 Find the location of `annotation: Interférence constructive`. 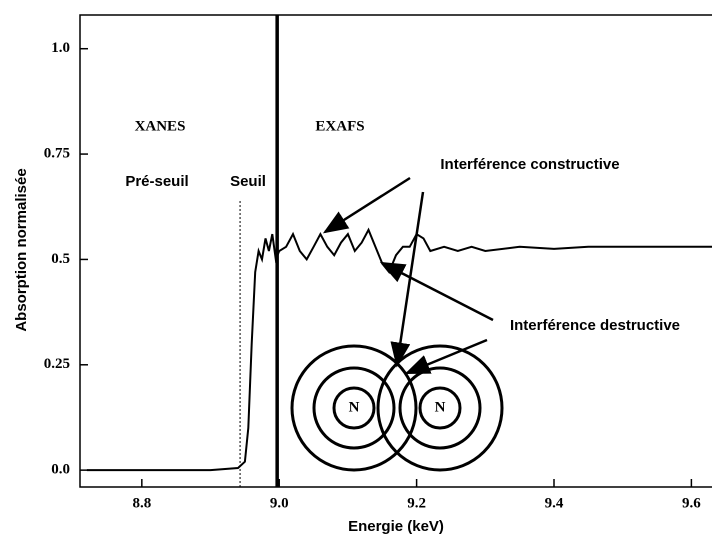

annotation: Interférence constructive is located at coordinates (529, 164).